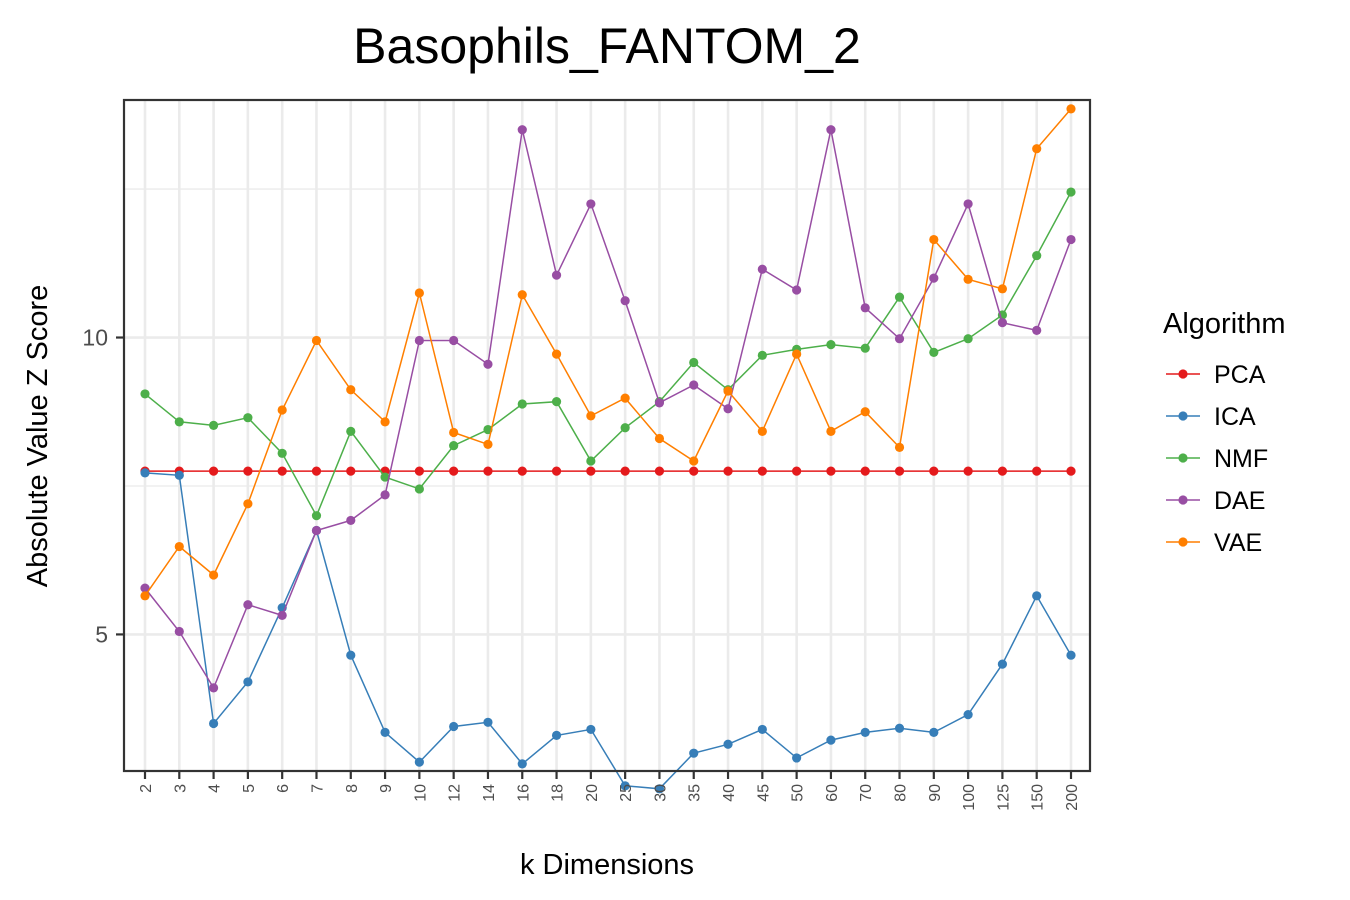  What do you see at coordinates (1211, 417) in the screenshot?
I see `legend-item-ica: ICA` at bounding box center [1211, 417].